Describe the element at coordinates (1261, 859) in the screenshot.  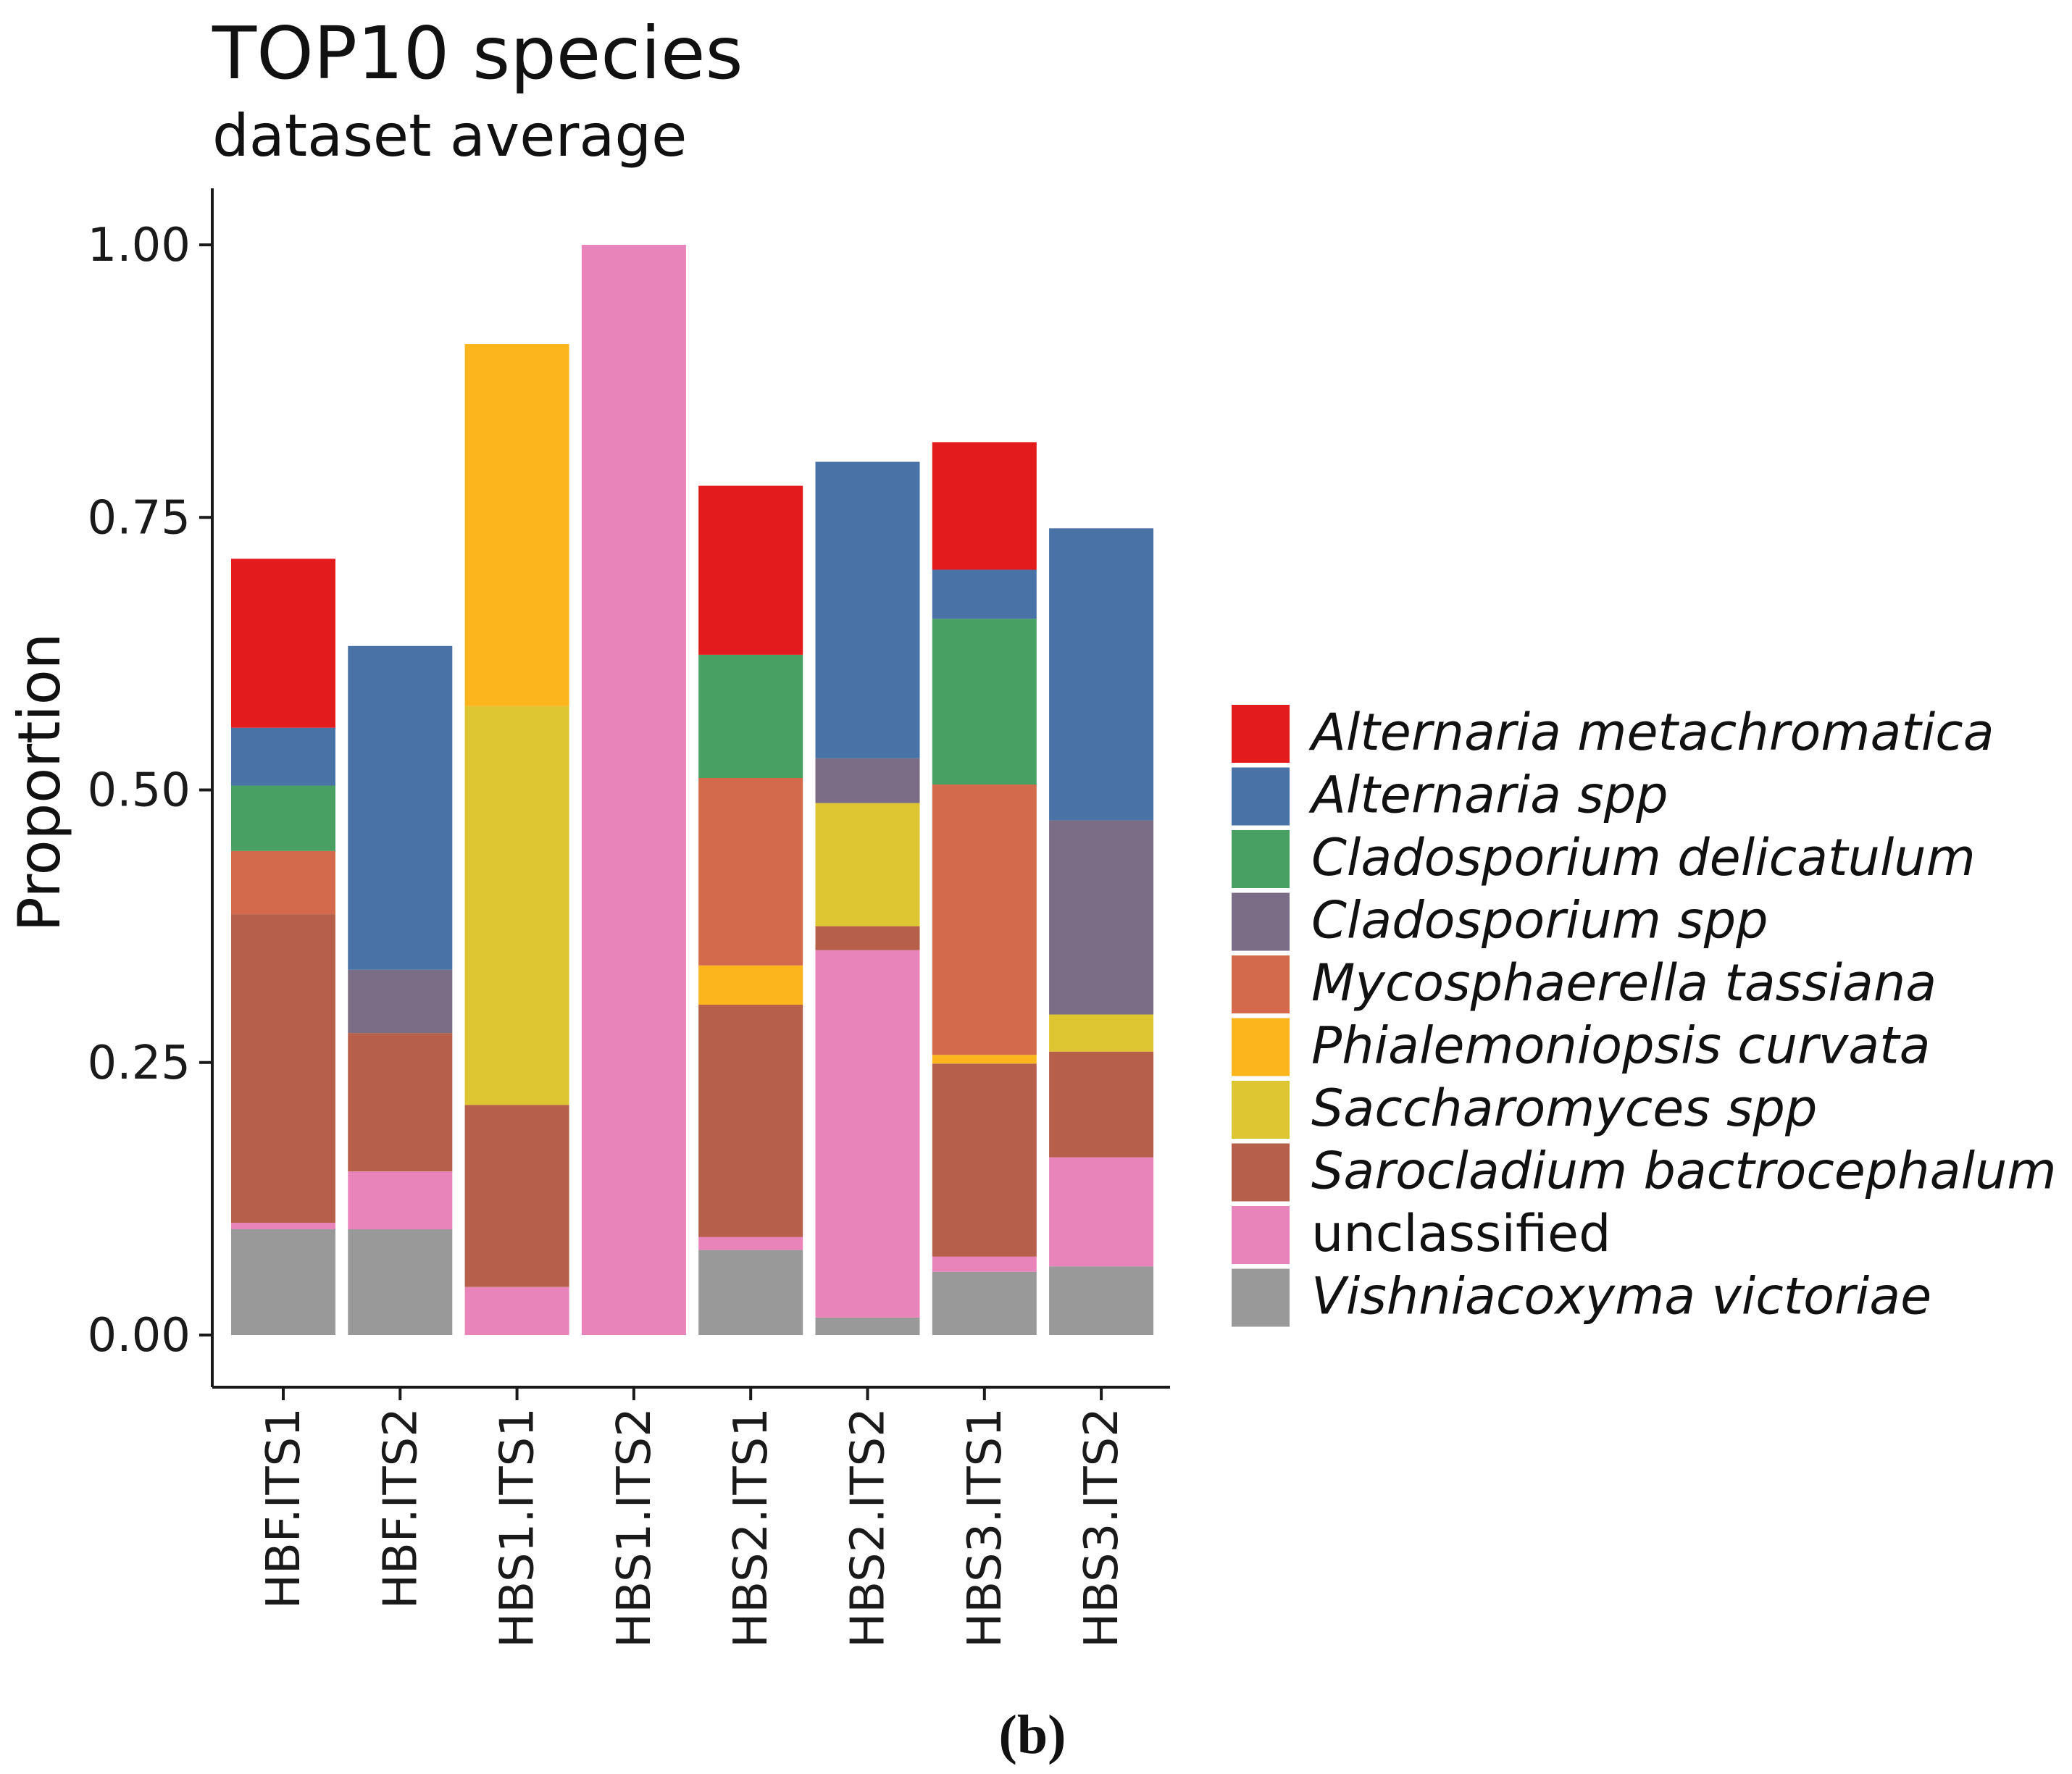
I see `legend-swatch-cladosporium-delicatulum` at that location.